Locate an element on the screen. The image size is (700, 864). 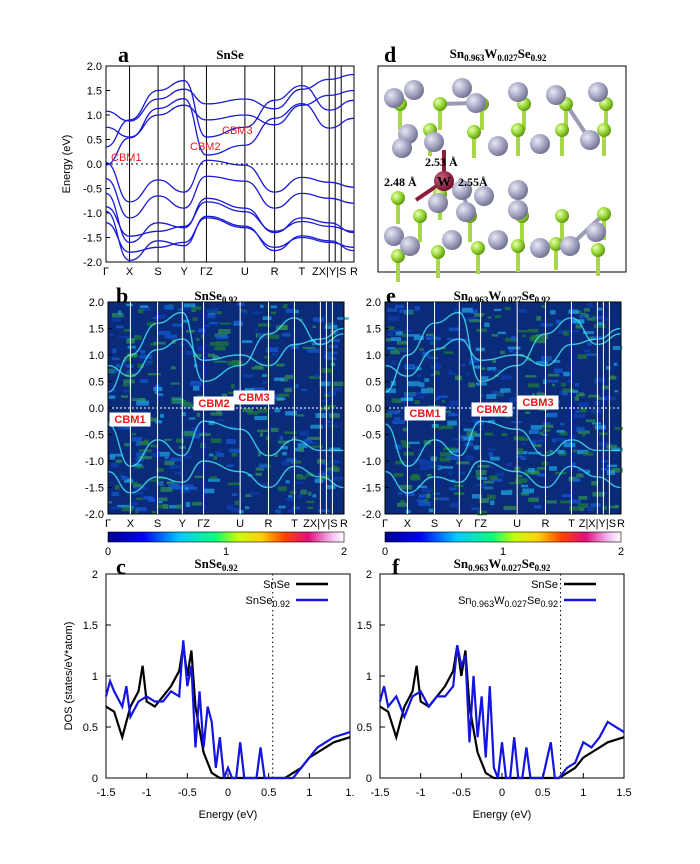
panel-f-xtick-label: 1 is located at coordinates (583, 793).